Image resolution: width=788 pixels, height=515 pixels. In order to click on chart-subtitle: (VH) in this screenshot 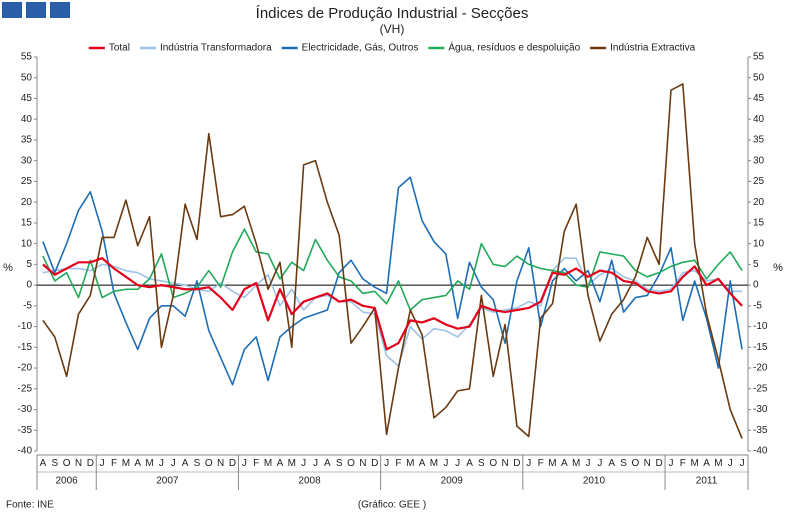, I will do `click(392, 29)`.